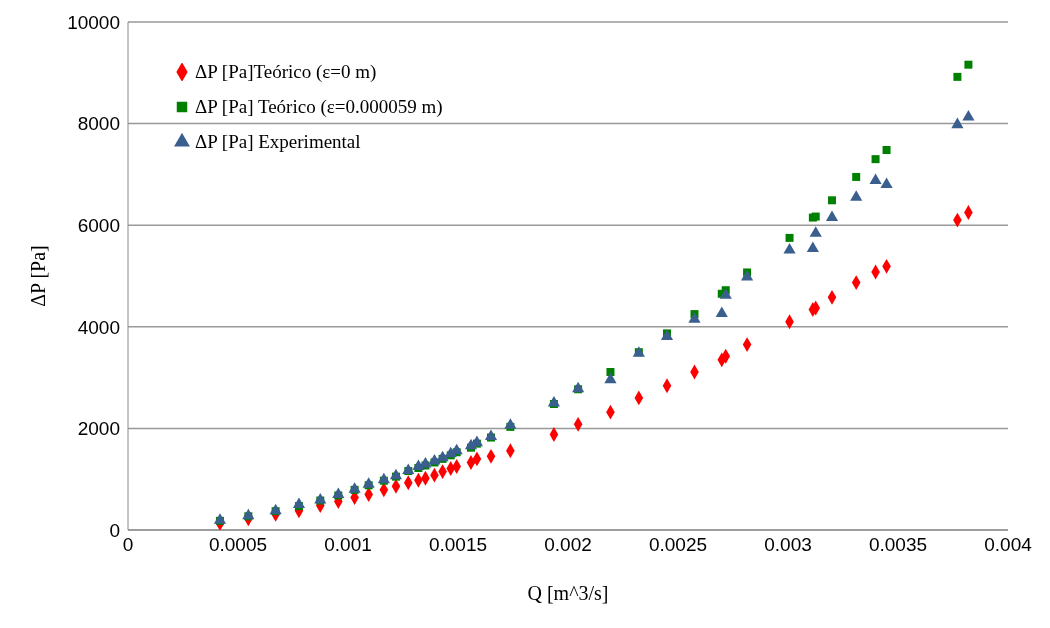 Image resolution: width=1050 pixels, height=628 pixels. What do you see at coordinates (286, 71) in the screenshot?
I see `legend-label: ΔP [Pa]Teórico (ε=0 m)` at bounding box center [286, 71].